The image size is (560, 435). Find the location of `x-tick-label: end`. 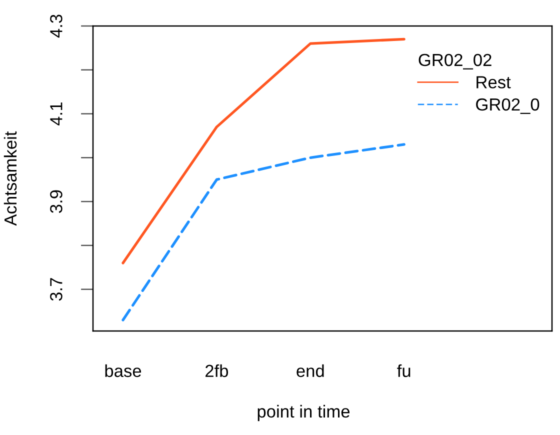

x-tick-label: end is located at coordinates (310, 371).